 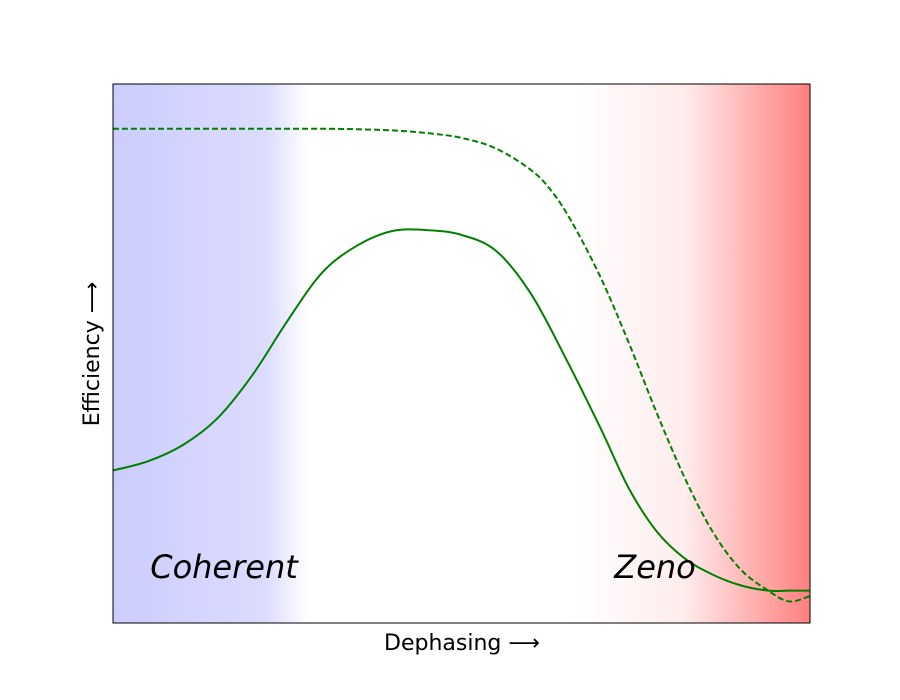 I want to click on x-axis-label: Dephasing ⟶, so click(x=462, y=643).